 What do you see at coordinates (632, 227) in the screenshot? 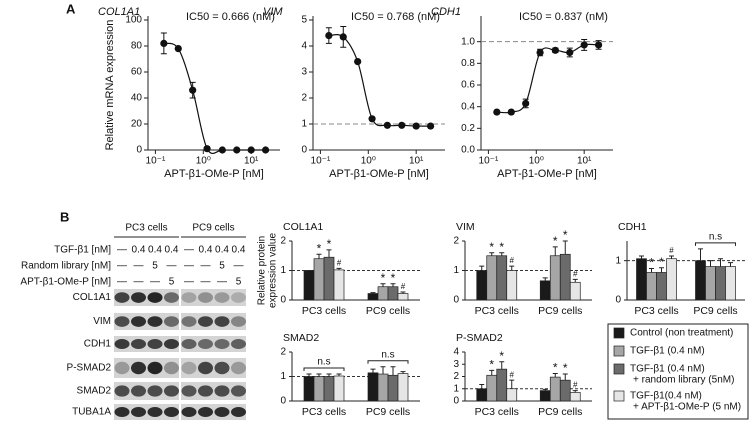
I see `chart-title: CDH1` at bounding box center [632, 227].